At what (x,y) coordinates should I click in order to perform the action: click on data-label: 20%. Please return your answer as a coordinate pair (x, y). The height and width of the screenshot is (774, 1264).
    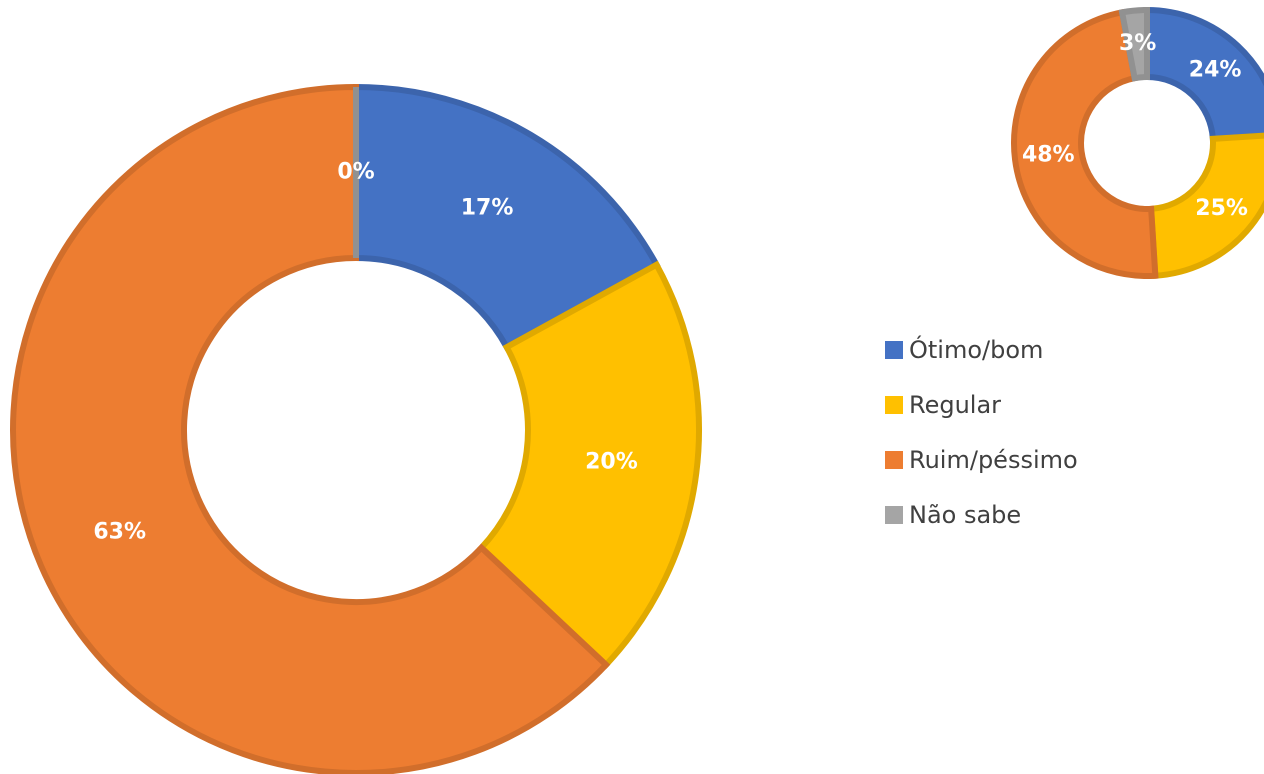
    Looking at the image, I should click on (611, 461).